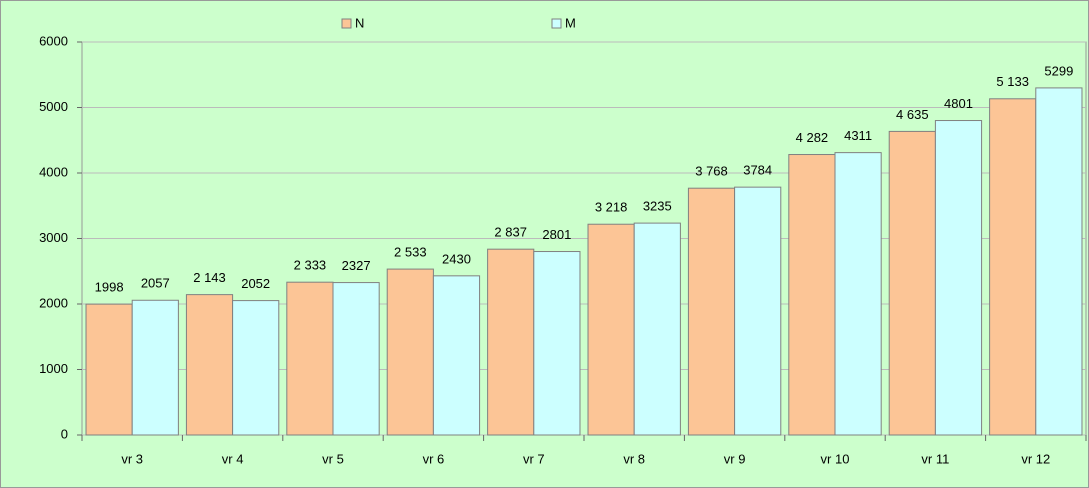  I want to click on x-tick-label: vr 8, so click(634, 458).